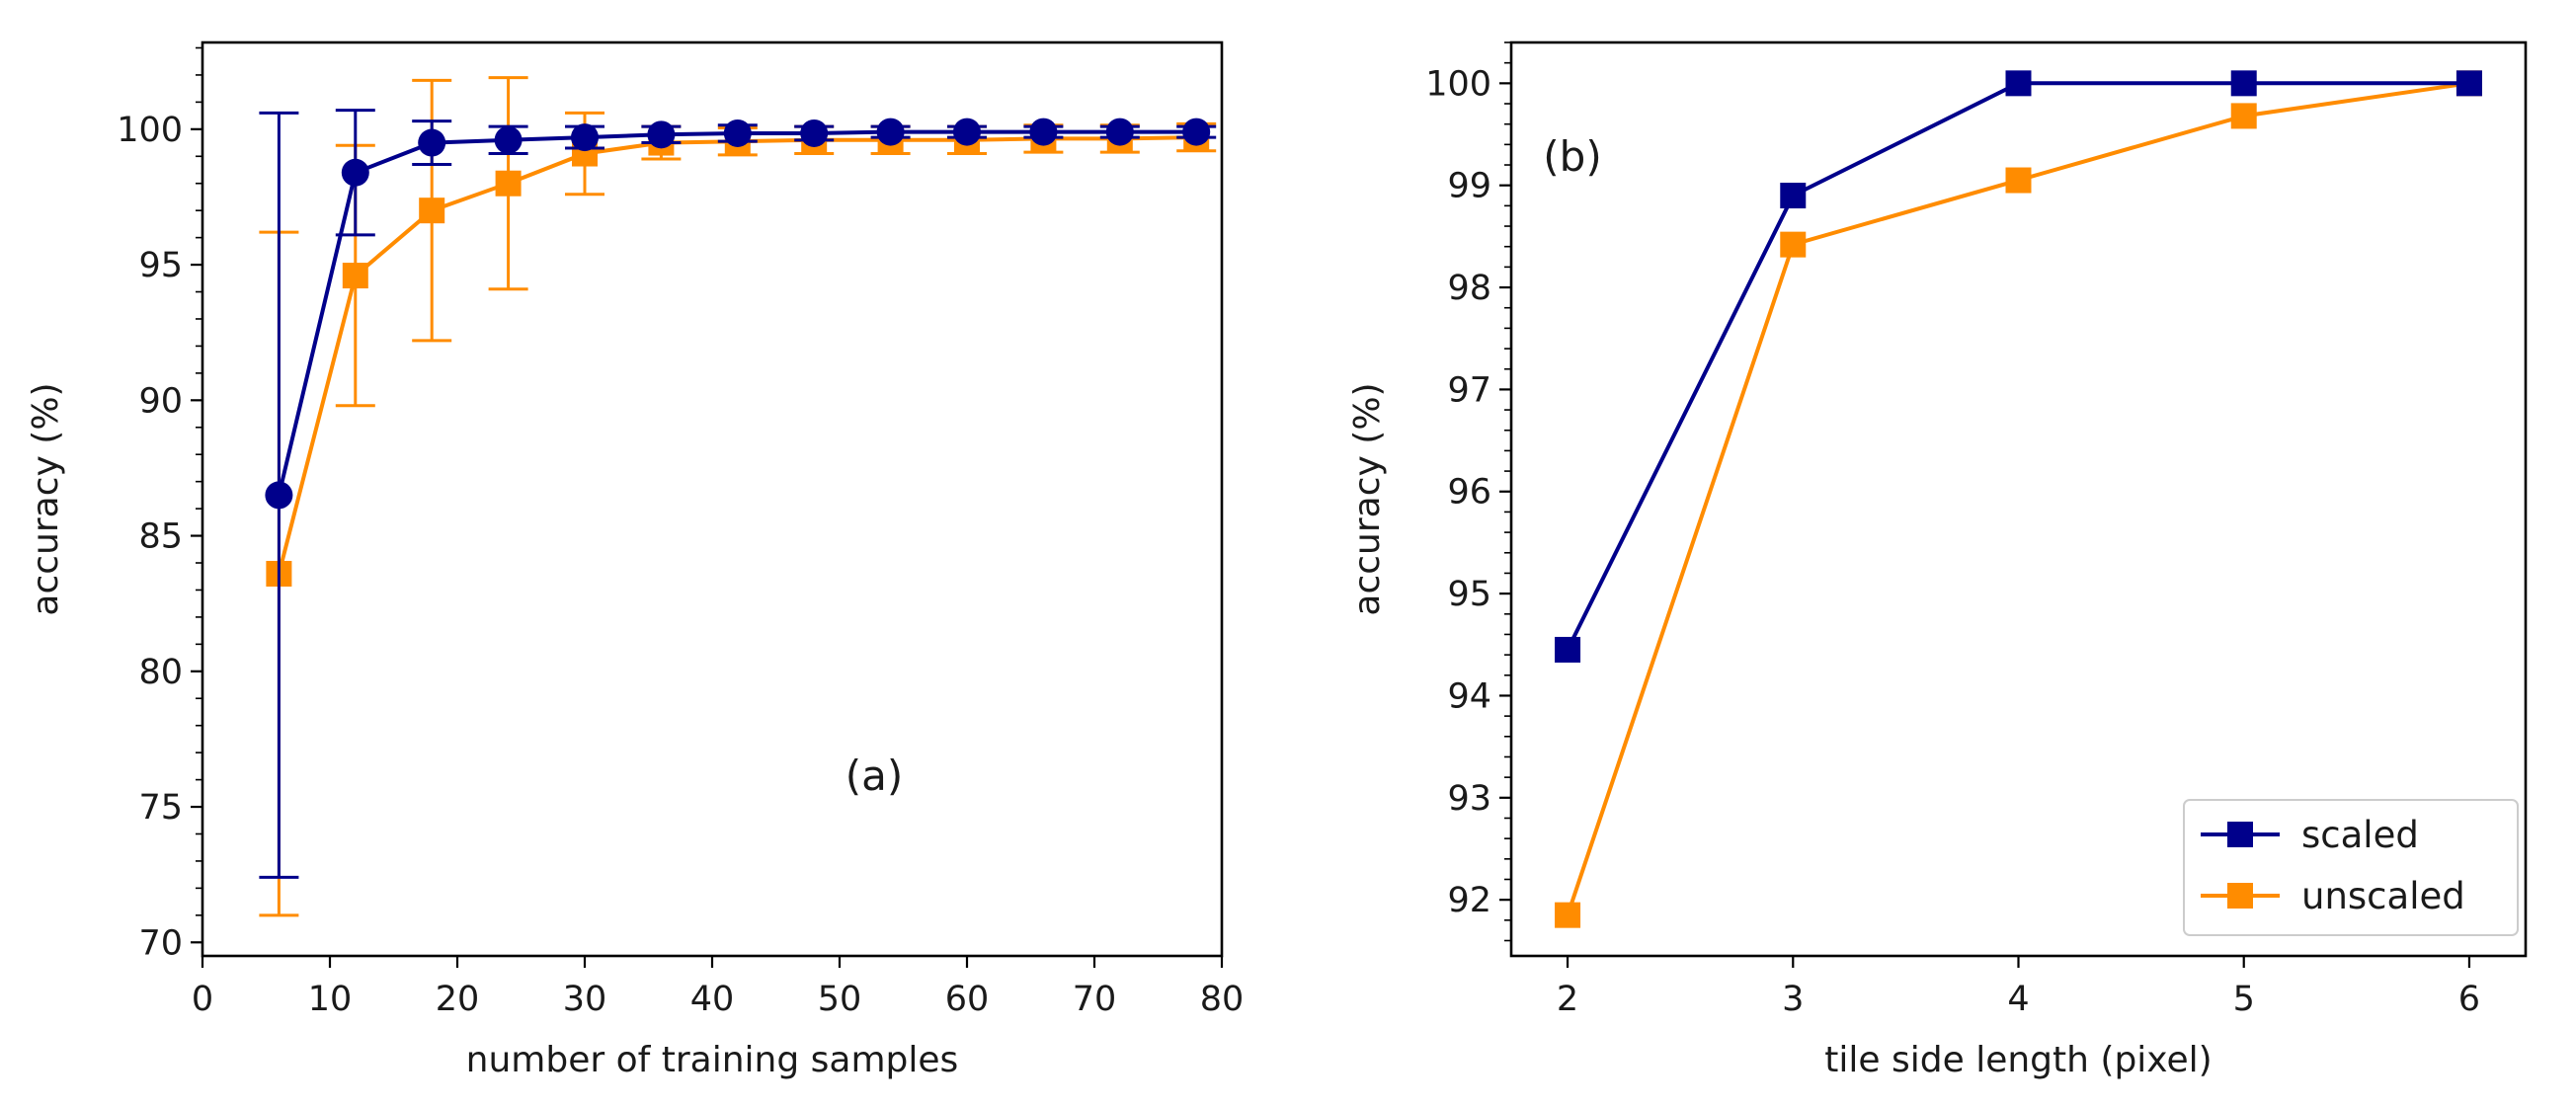 The height and width of the screenshot is (1108, 2576). I want to click on y-tick-label: 93, so click(1469, 799).